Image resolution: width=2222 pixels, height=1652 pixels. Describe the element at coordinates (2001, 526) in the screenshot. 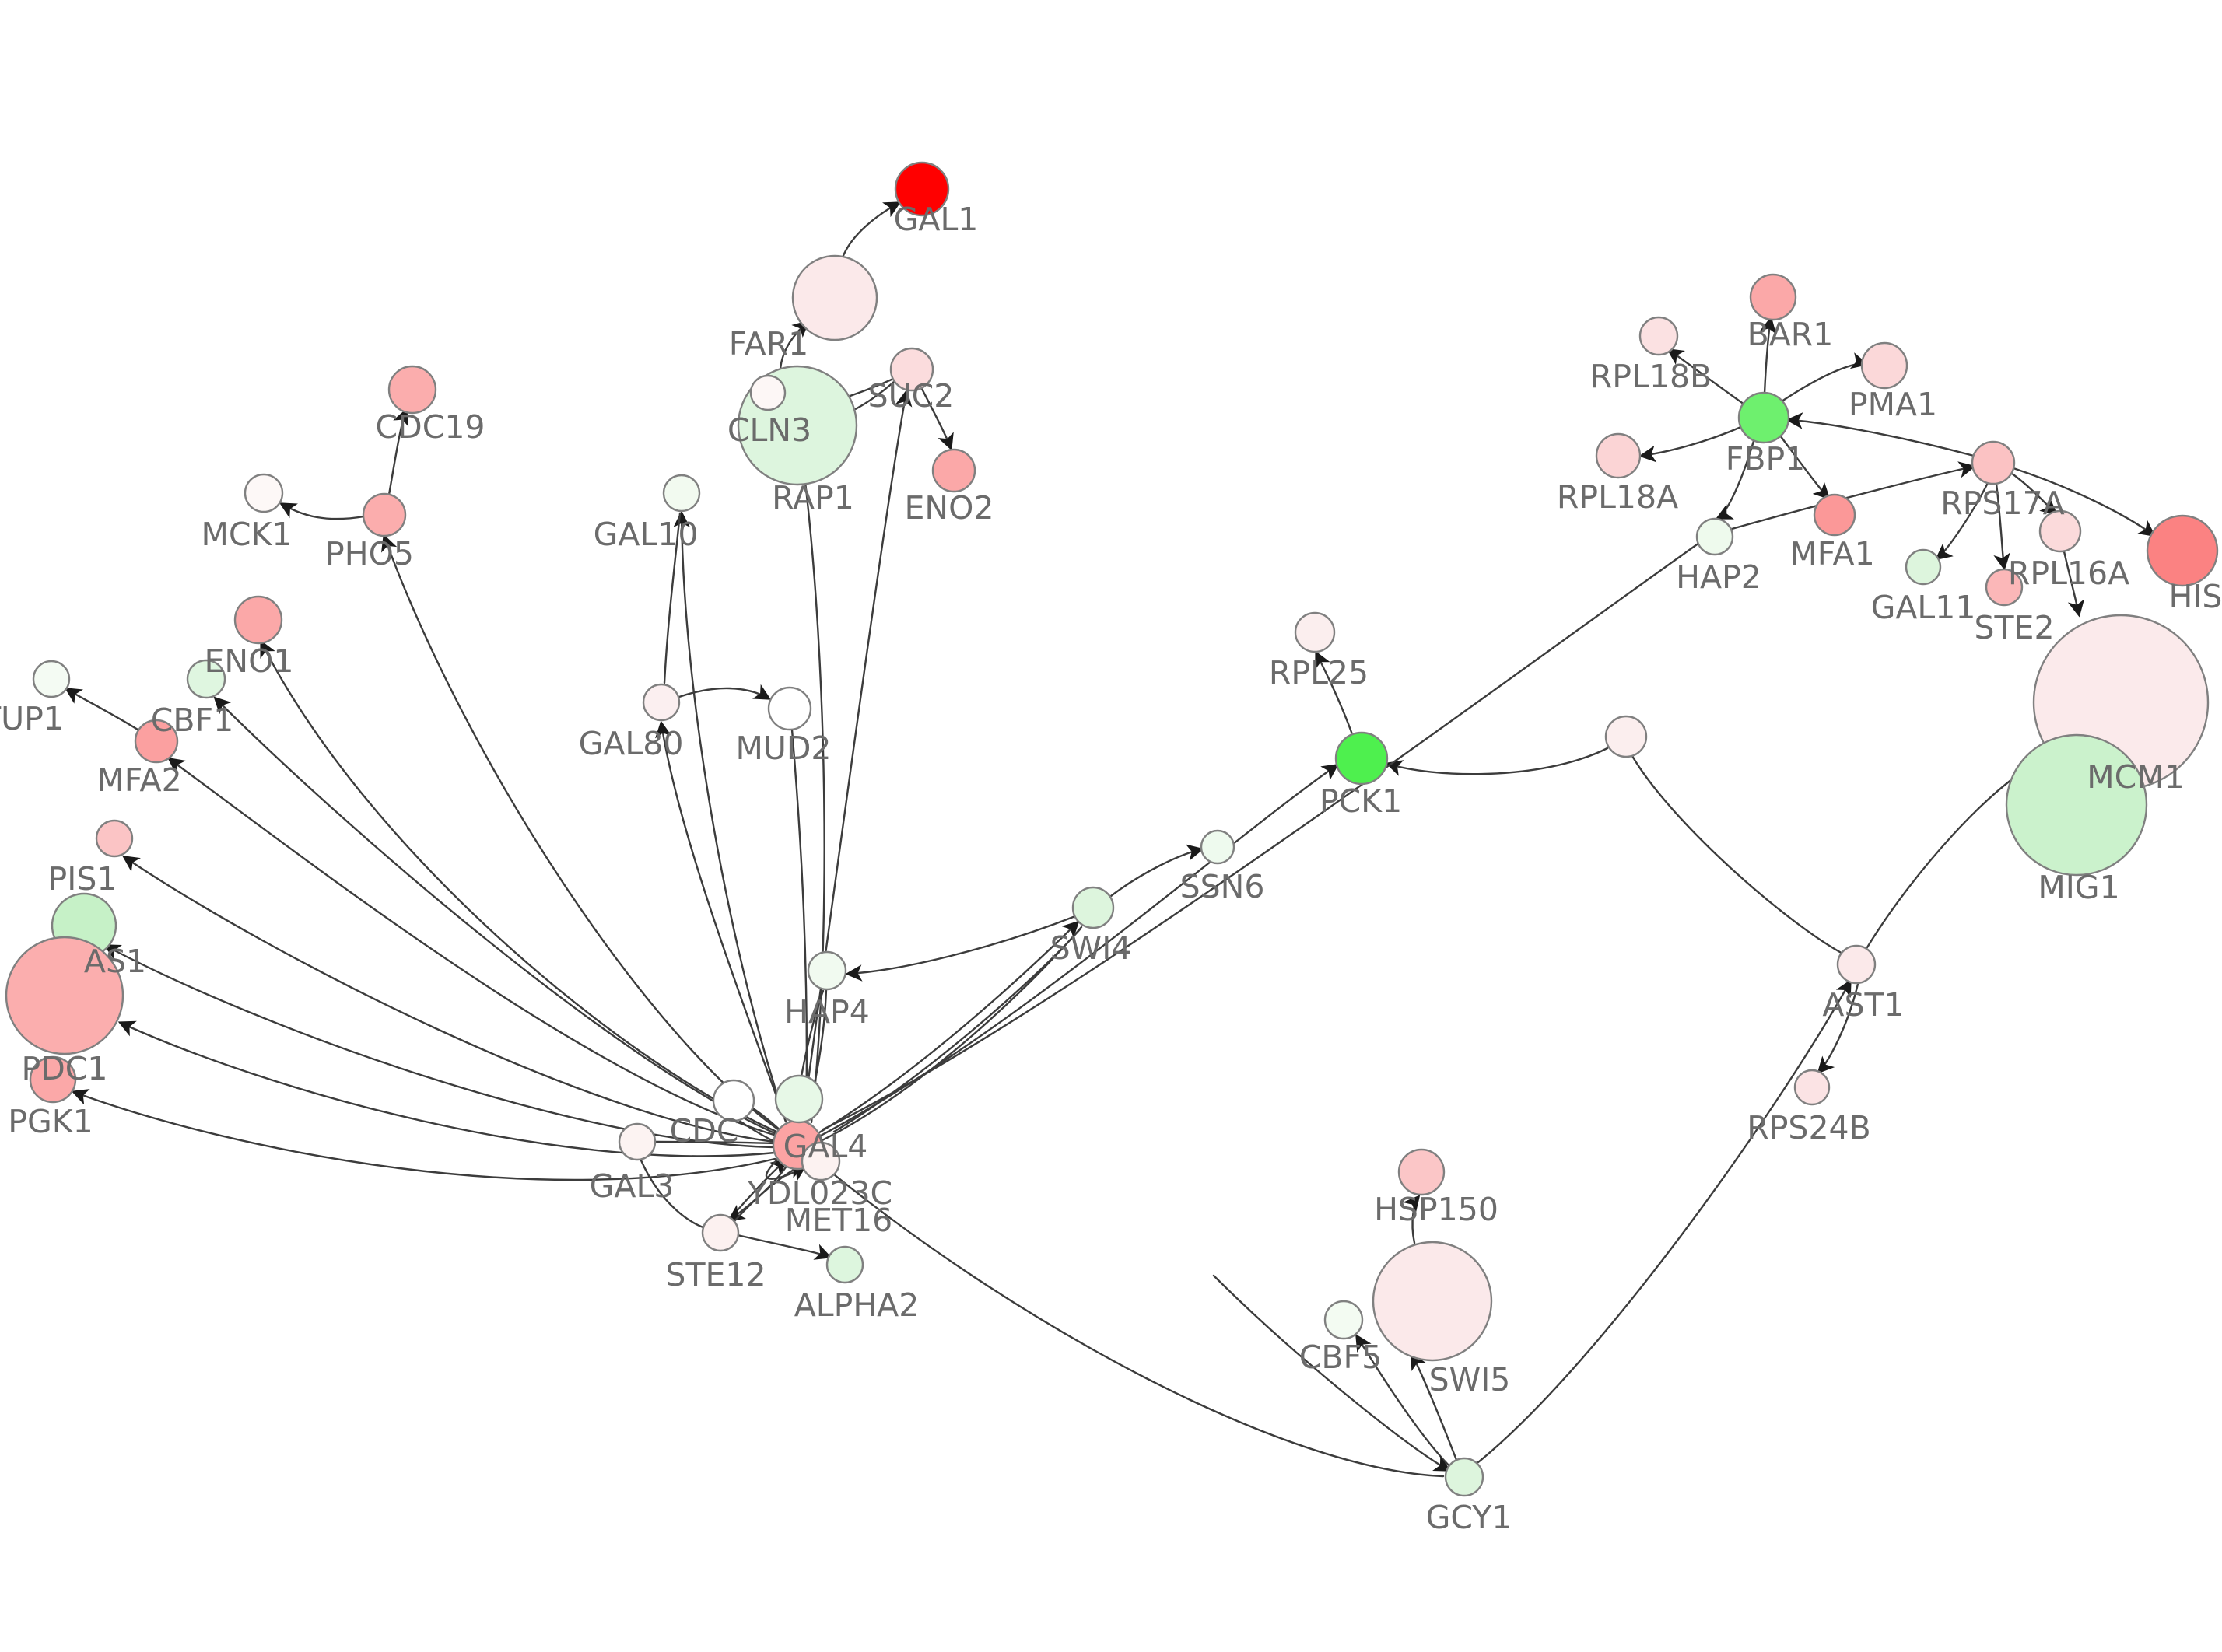

I see `edge-RPS17A-to-STE2` at that location.